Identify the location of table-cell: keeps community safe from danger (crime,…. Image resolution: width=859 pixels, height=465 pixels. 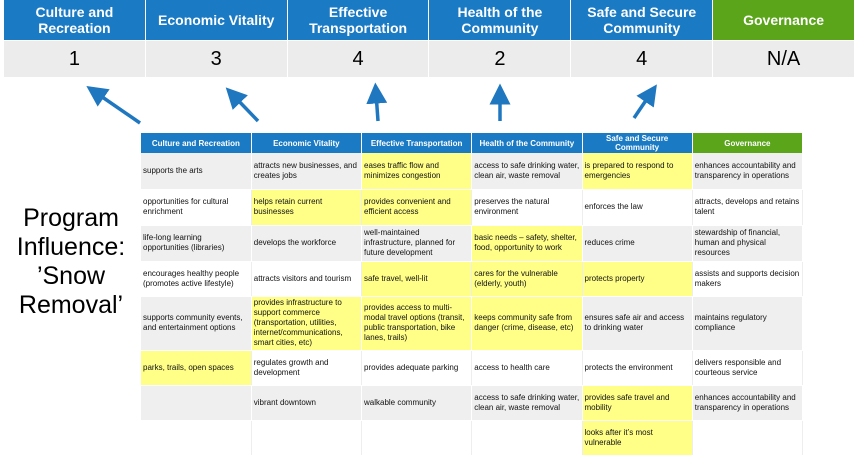
(527, 323).